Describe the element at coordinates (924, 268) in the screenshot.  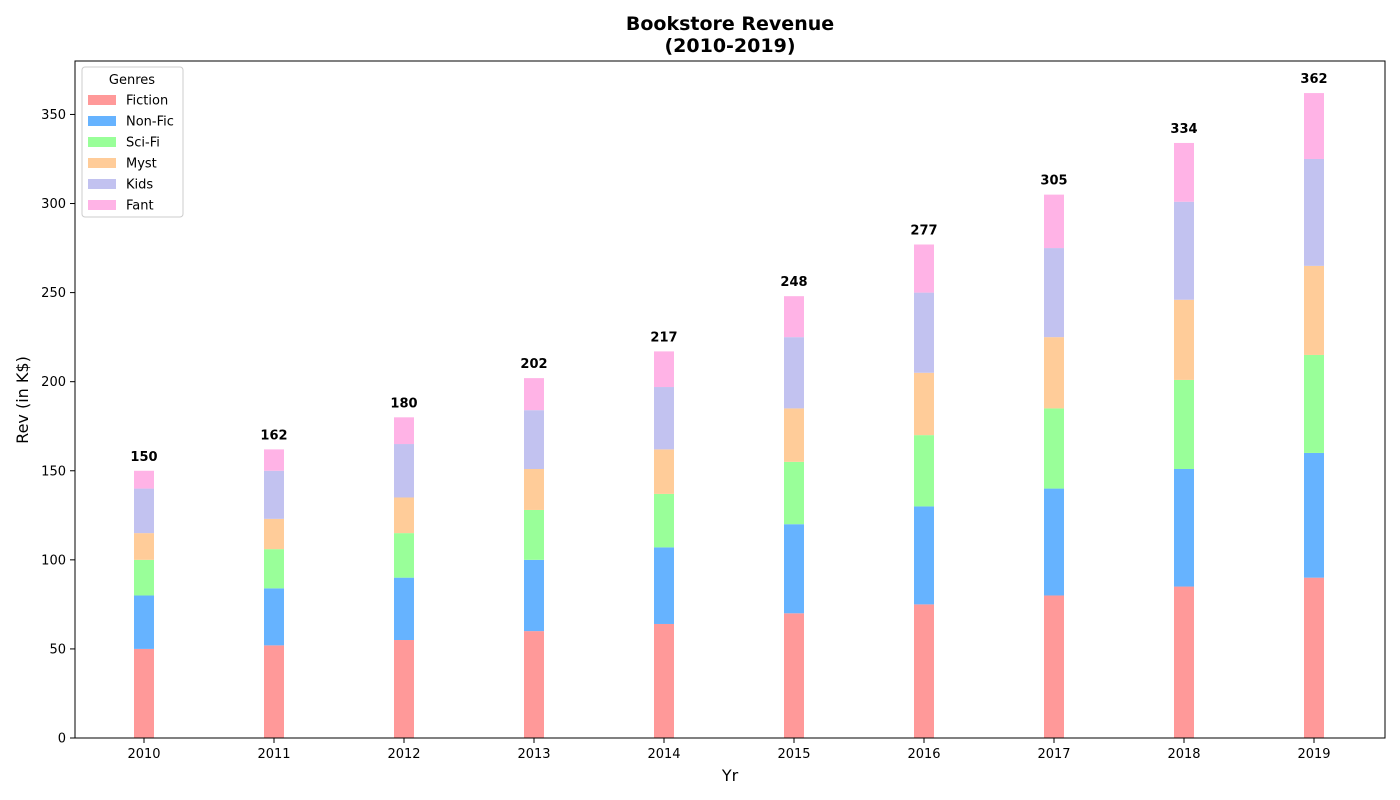
I see `bar-fant-2016` at that location.